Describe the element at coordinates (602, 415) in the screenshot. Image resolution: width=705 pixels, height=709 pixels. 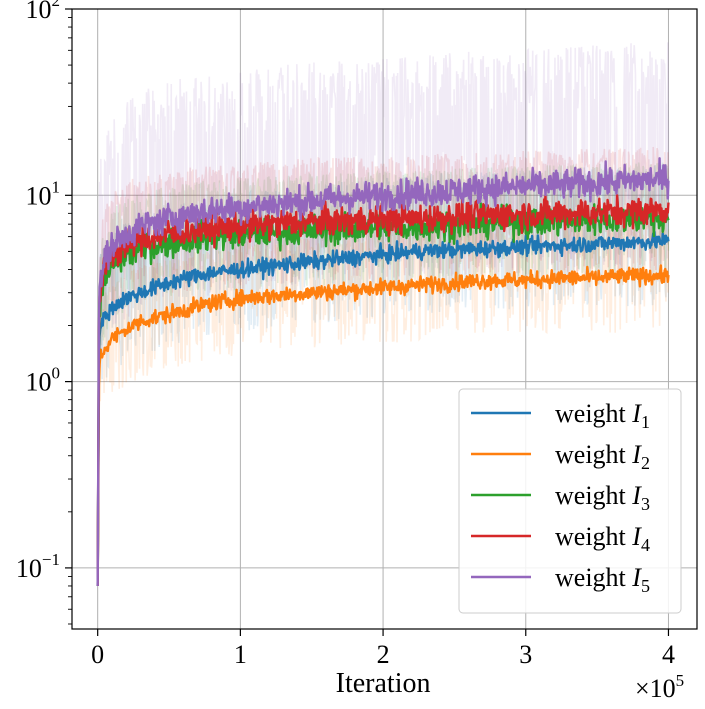
I see `legend-label: weight I1` at that location.